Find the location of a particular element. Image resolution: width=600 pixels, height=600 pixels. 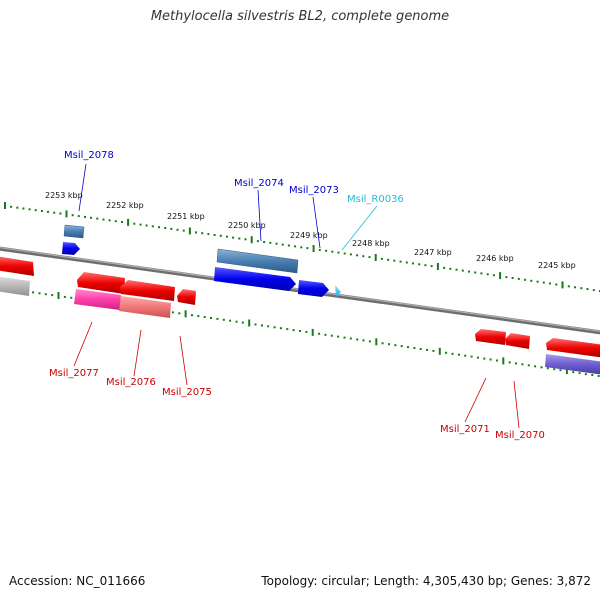

gene-msil-2070 is located at coordinates (517, 341).